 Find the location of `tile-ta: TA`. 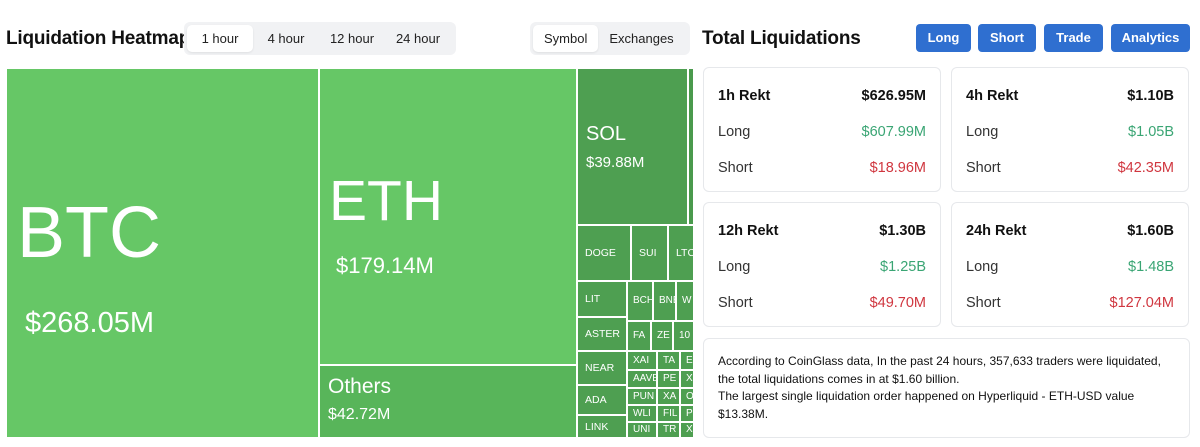

tile-ta: TA is located at coordinates (668, 360).